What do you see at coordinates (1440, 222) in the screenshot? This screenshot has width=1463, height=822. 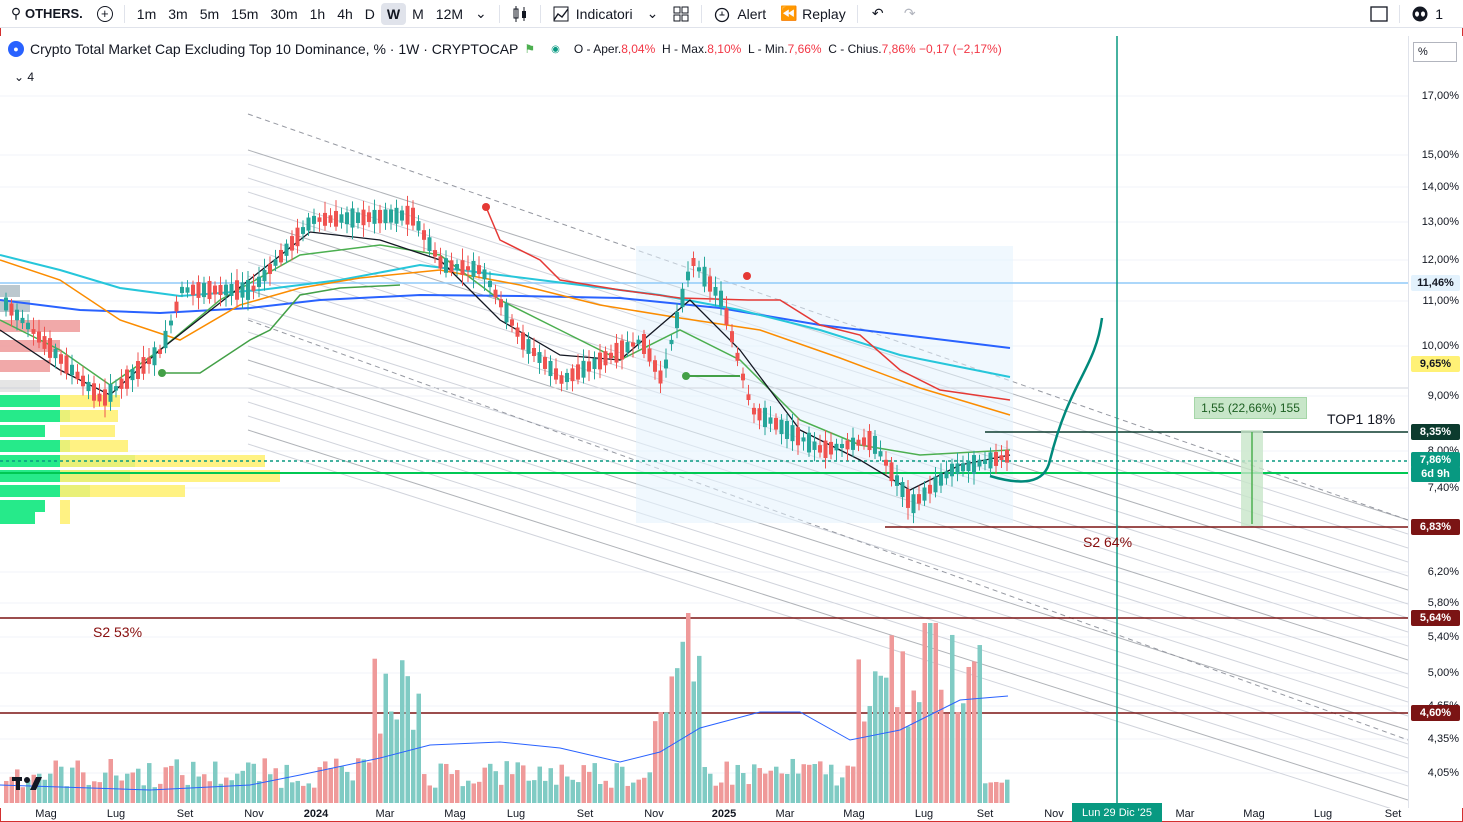 I see `price-tick: 13,00%` at bounding box center [1440, 222].